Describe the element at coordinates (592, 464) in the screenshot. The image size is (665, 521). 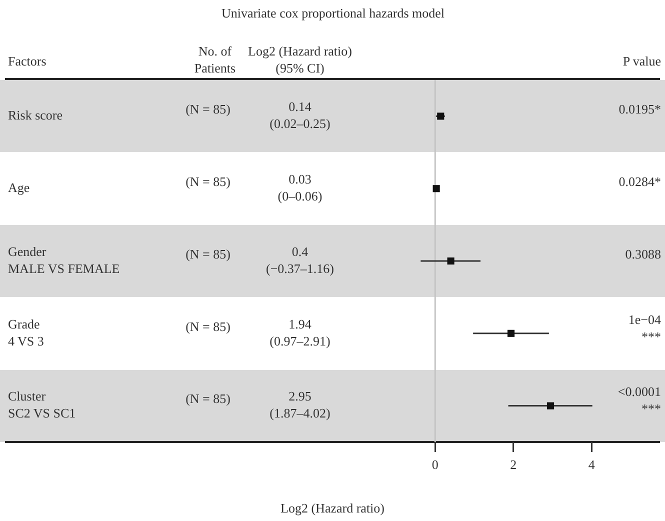
I see `x-tick-label: 4` at that location.